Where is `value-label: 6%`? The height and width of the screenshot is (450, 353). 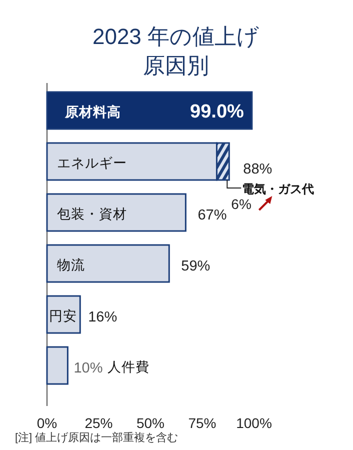 value-label: 6% is located at coordinates (241, 204).